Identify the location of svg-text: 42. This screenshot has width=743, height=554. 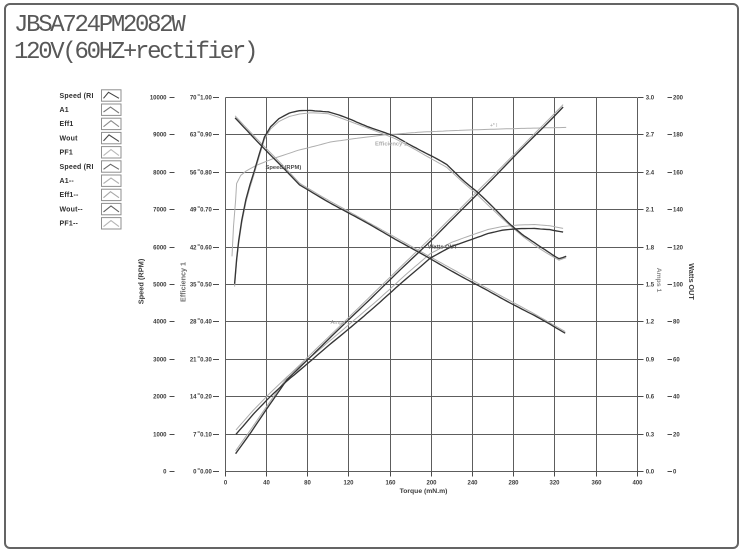
(193, 249).